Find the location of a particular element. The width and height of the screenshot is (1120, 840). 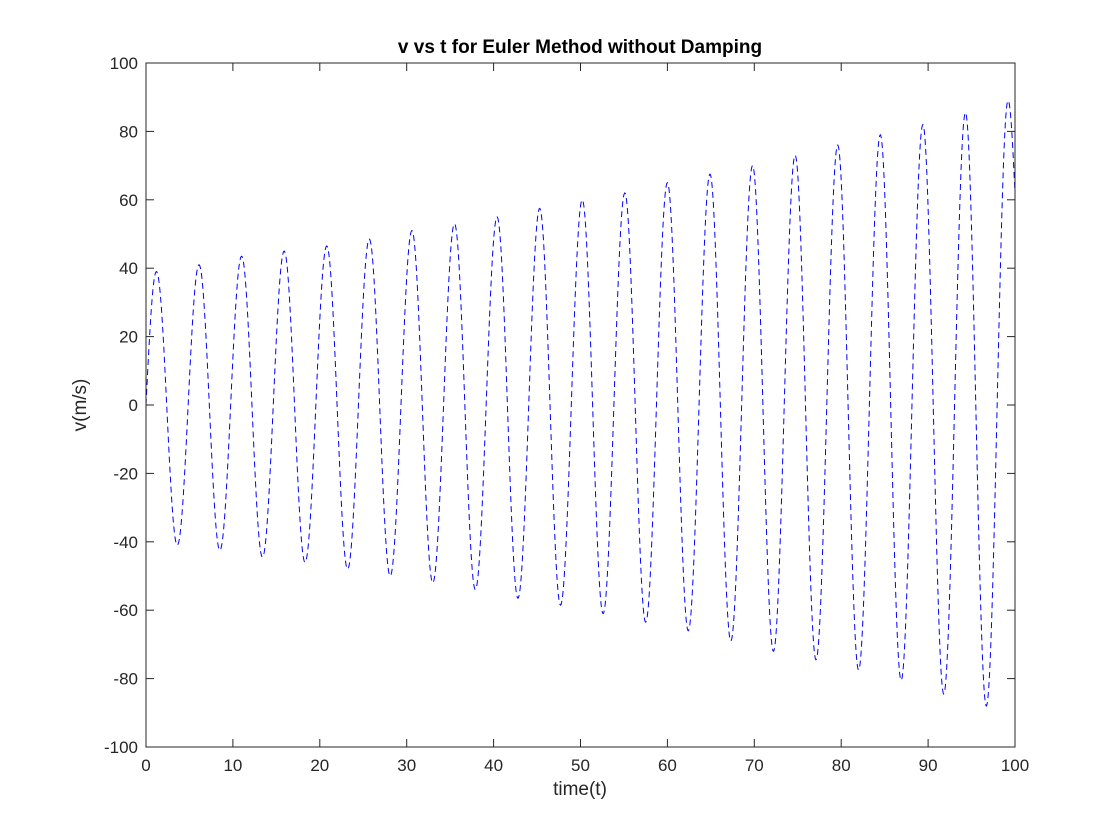

y-tick-label: 0 is located at coordinates (133, 405).